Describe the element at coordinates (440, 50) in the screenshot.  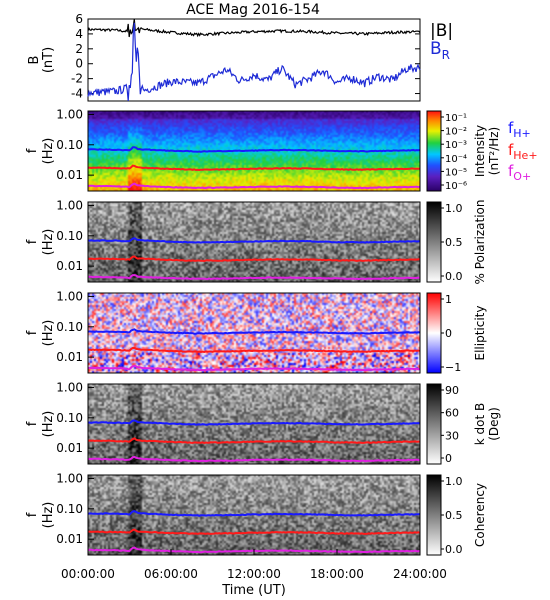
I see `legend-b-r: BR` at that location.